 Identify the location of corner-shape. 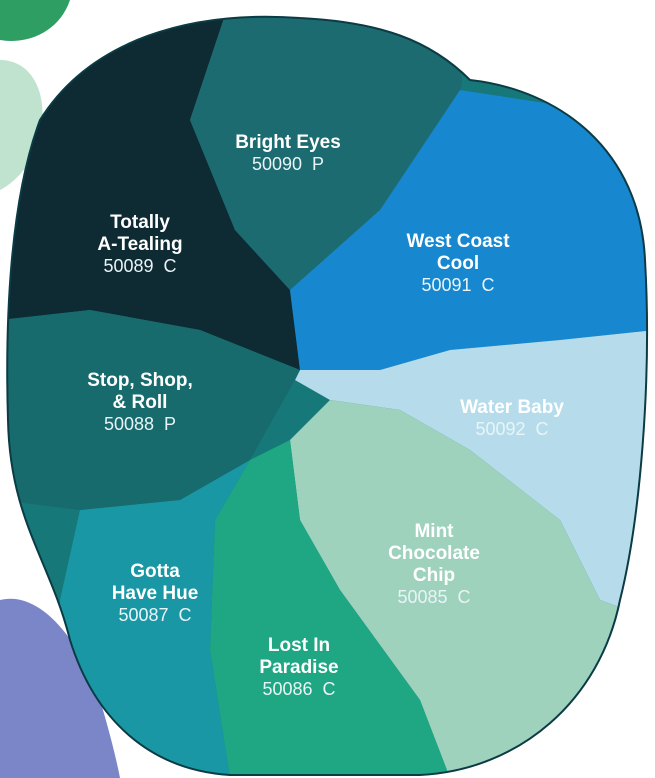
(35, 20).